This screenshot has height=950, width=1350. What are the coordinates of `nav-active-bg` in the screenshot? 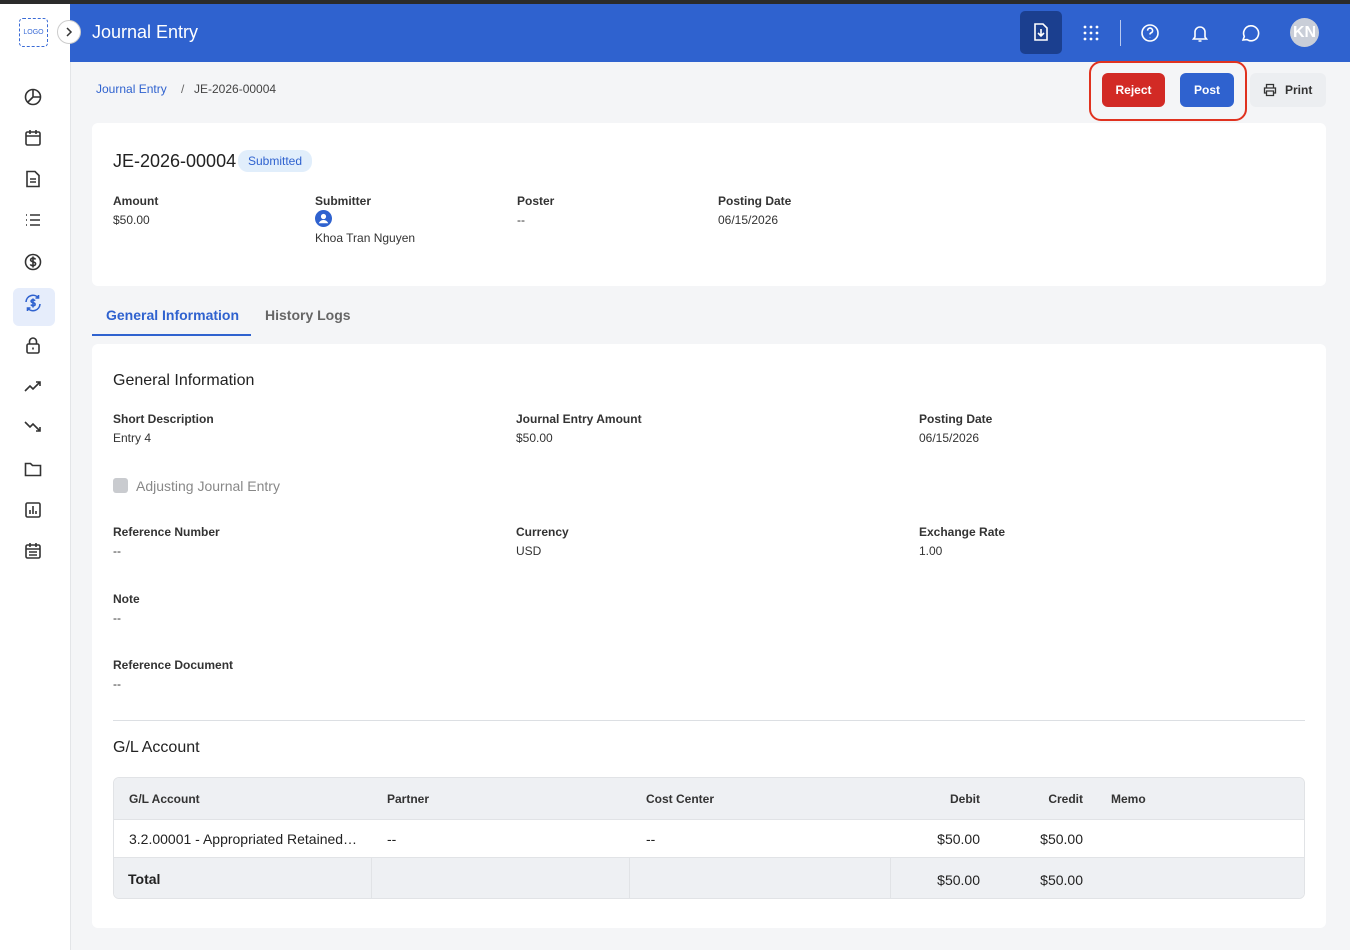 It's located at (34, 307).